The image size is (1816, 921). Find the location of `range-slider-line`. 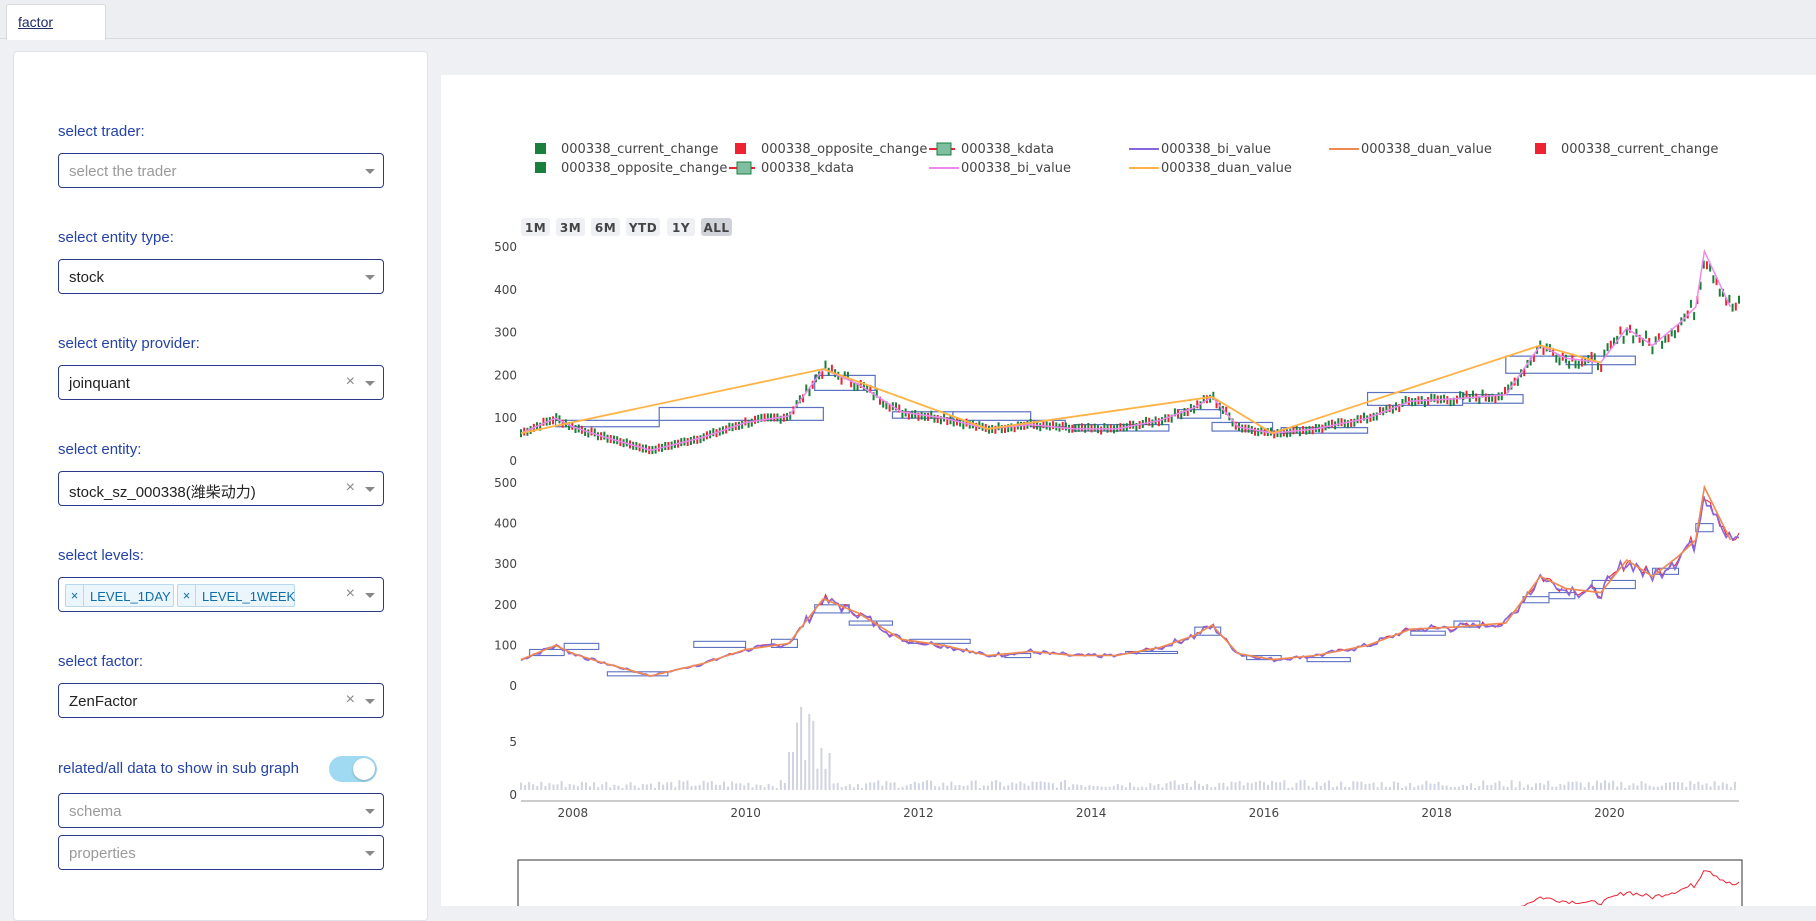

range-slider-line is located at coordinates (1630, 888).